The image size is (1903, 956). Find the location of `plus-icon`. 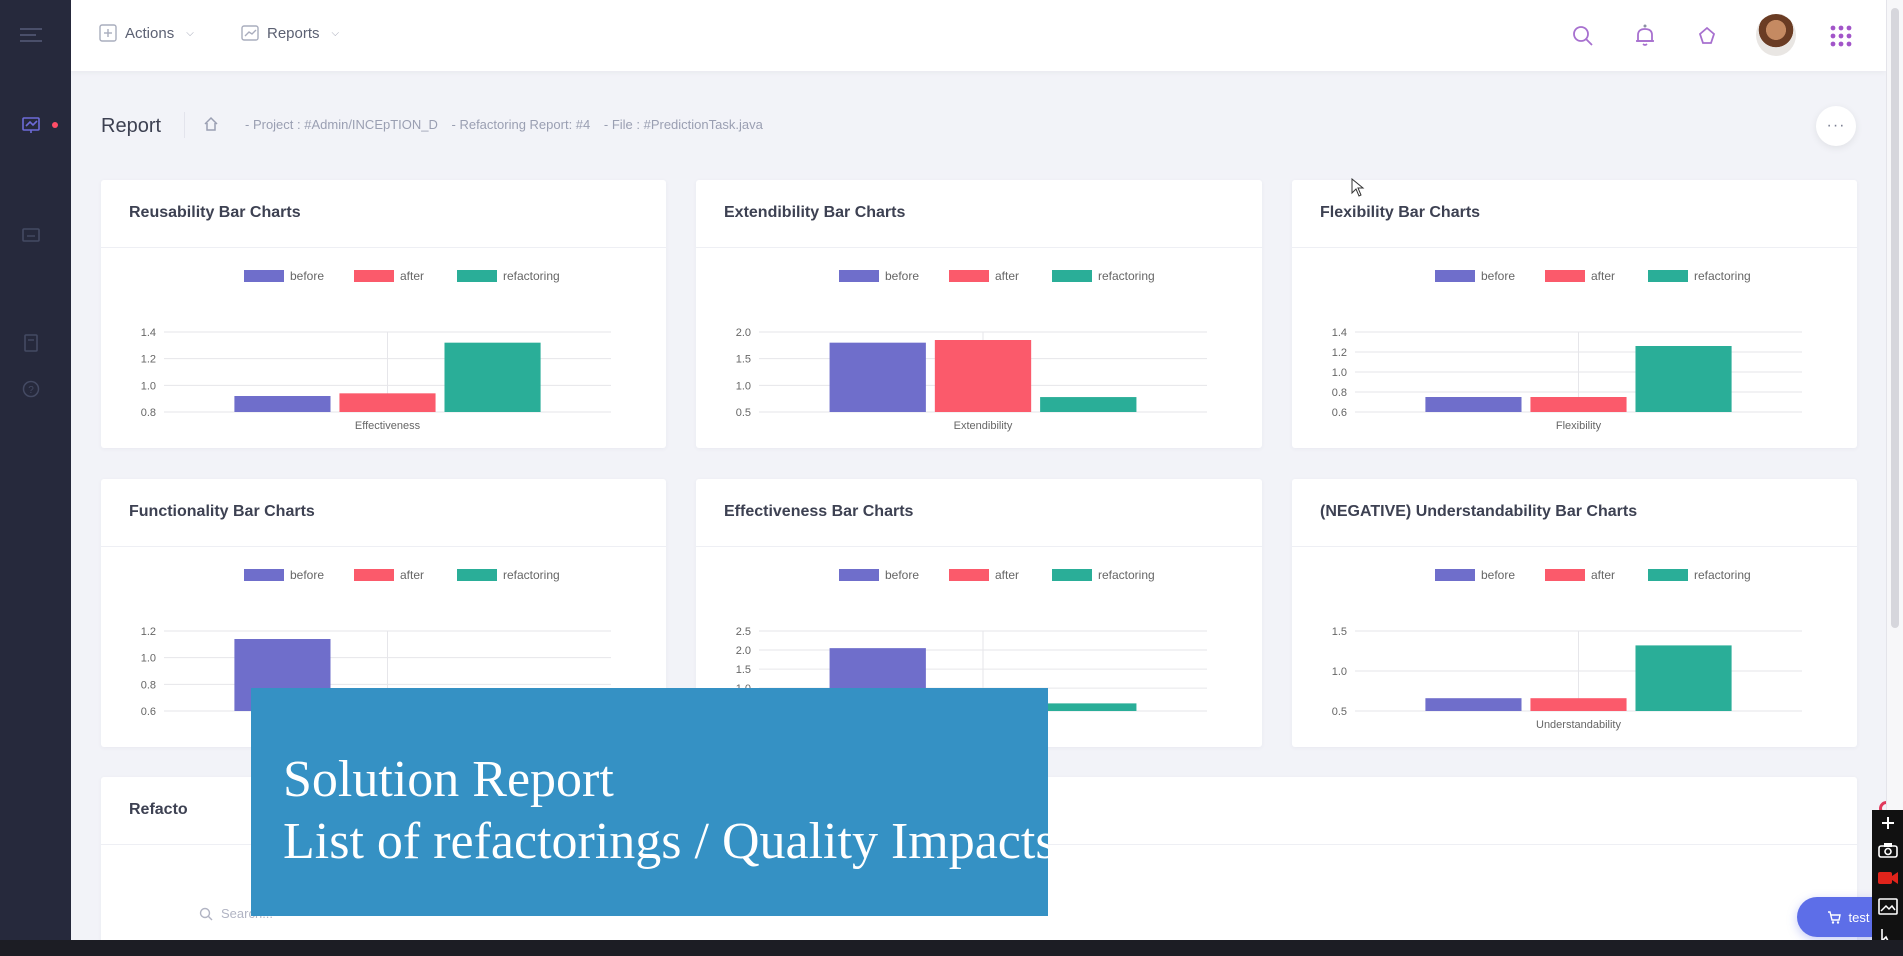

plus-icon is located at coordinates (1888, 823).